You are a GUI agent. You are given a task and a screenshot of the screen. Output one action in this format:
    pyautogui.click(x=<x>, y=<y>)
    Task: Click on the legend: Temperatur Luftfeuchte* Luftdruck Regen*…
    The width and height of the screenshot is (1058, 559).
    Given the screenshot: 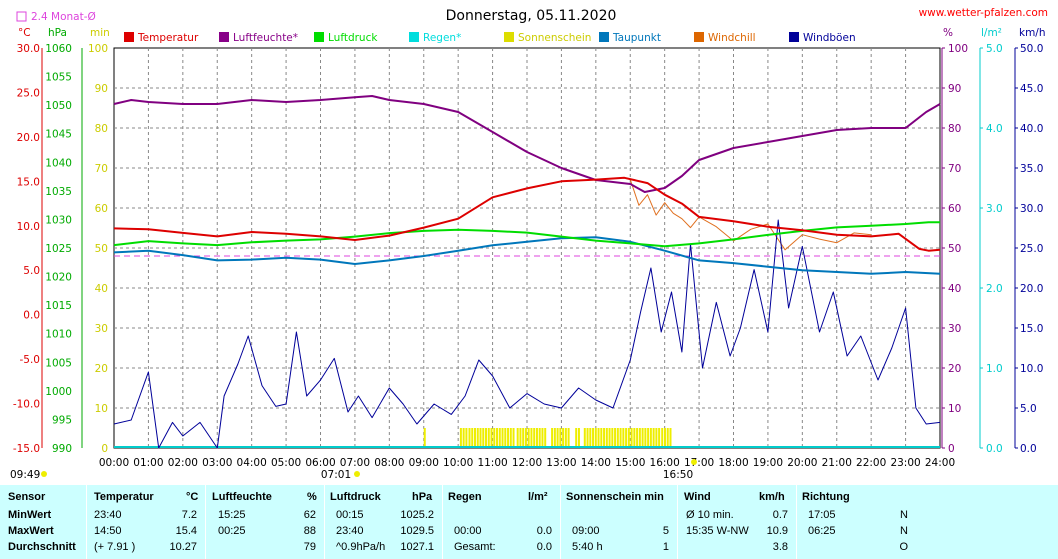 What is the action you would take?
    pyautogui.click(x=490, y=38)
    